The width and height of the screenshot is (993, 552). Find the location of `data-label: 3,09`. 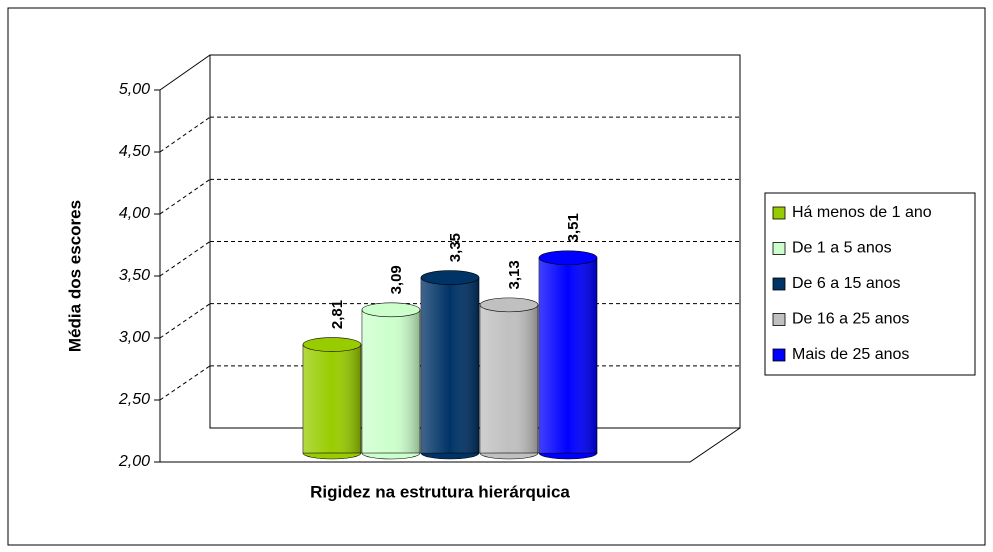

data-label: 3,09 is located at coordinates (396, 279).